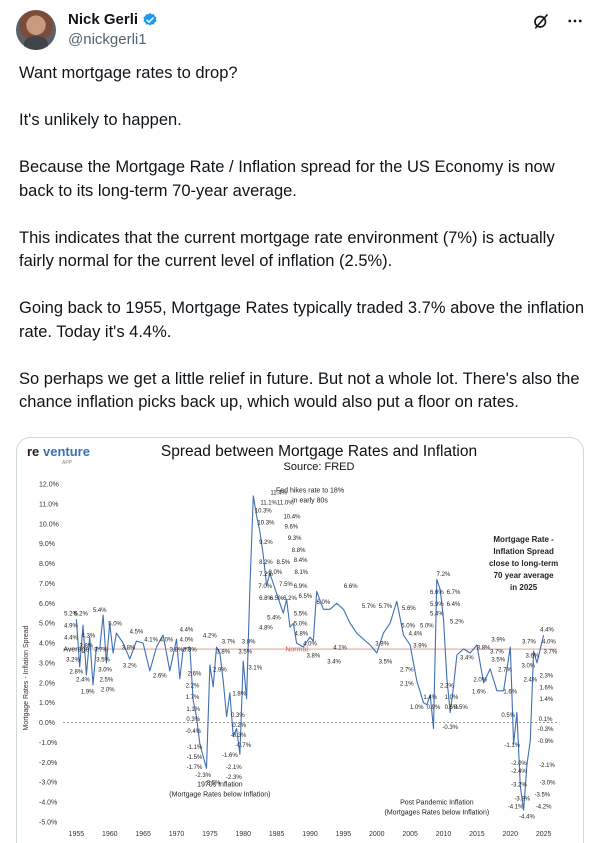 This screenshot has height=843, width=600. What do you see at coordinates (239, 694) in the screenshot?
I see `data-label: 1.8%` at bounding box center [239, 694].